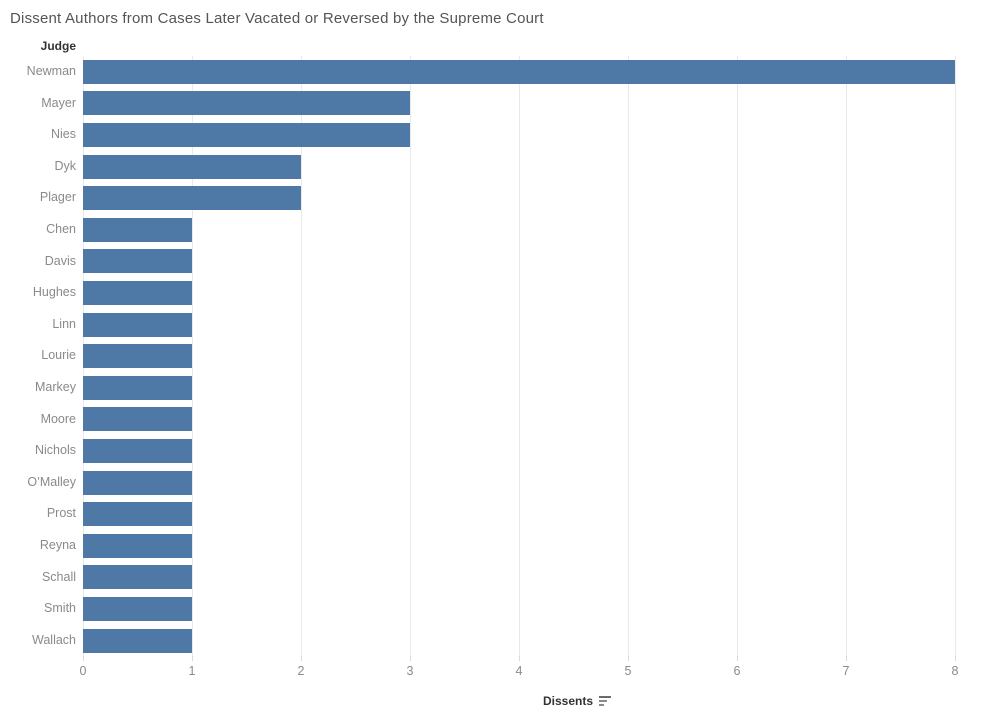  I want to click on category-label-prost: Prost, so click(61, 513).